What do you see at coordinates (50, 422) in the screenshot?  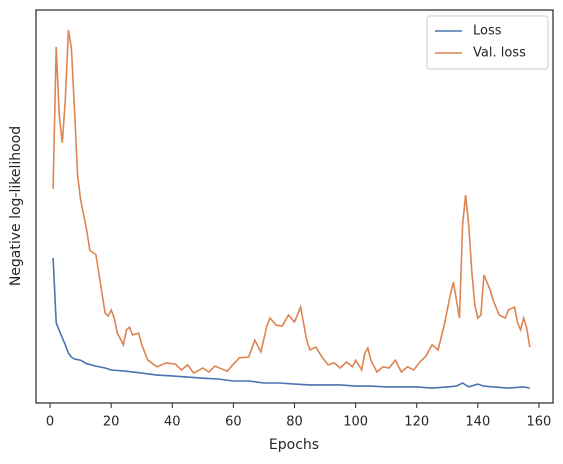 I see `x-tick-label: 0` at bounding box center [50, 422].